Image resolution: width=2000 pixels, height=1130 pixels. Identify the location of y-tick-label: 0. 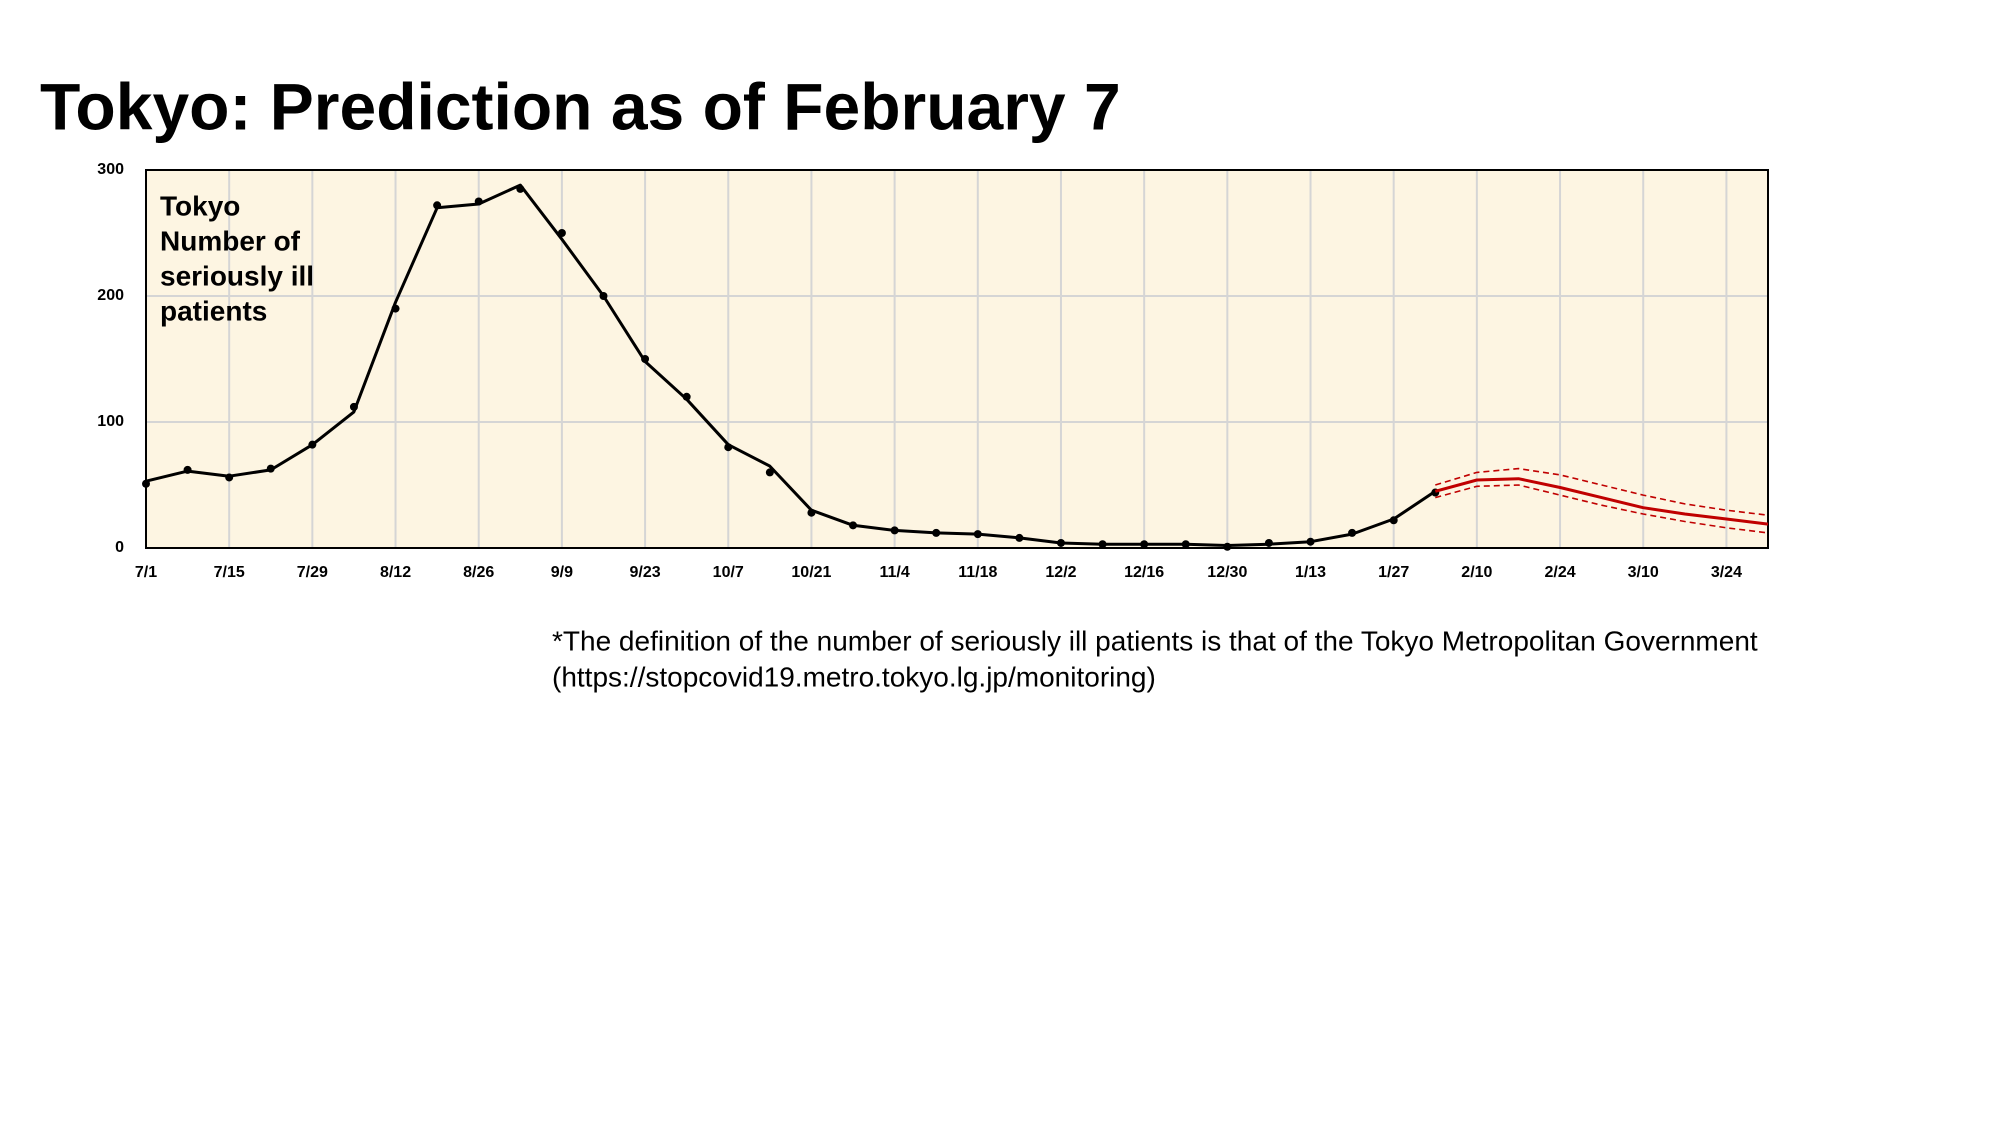
(119, 547).